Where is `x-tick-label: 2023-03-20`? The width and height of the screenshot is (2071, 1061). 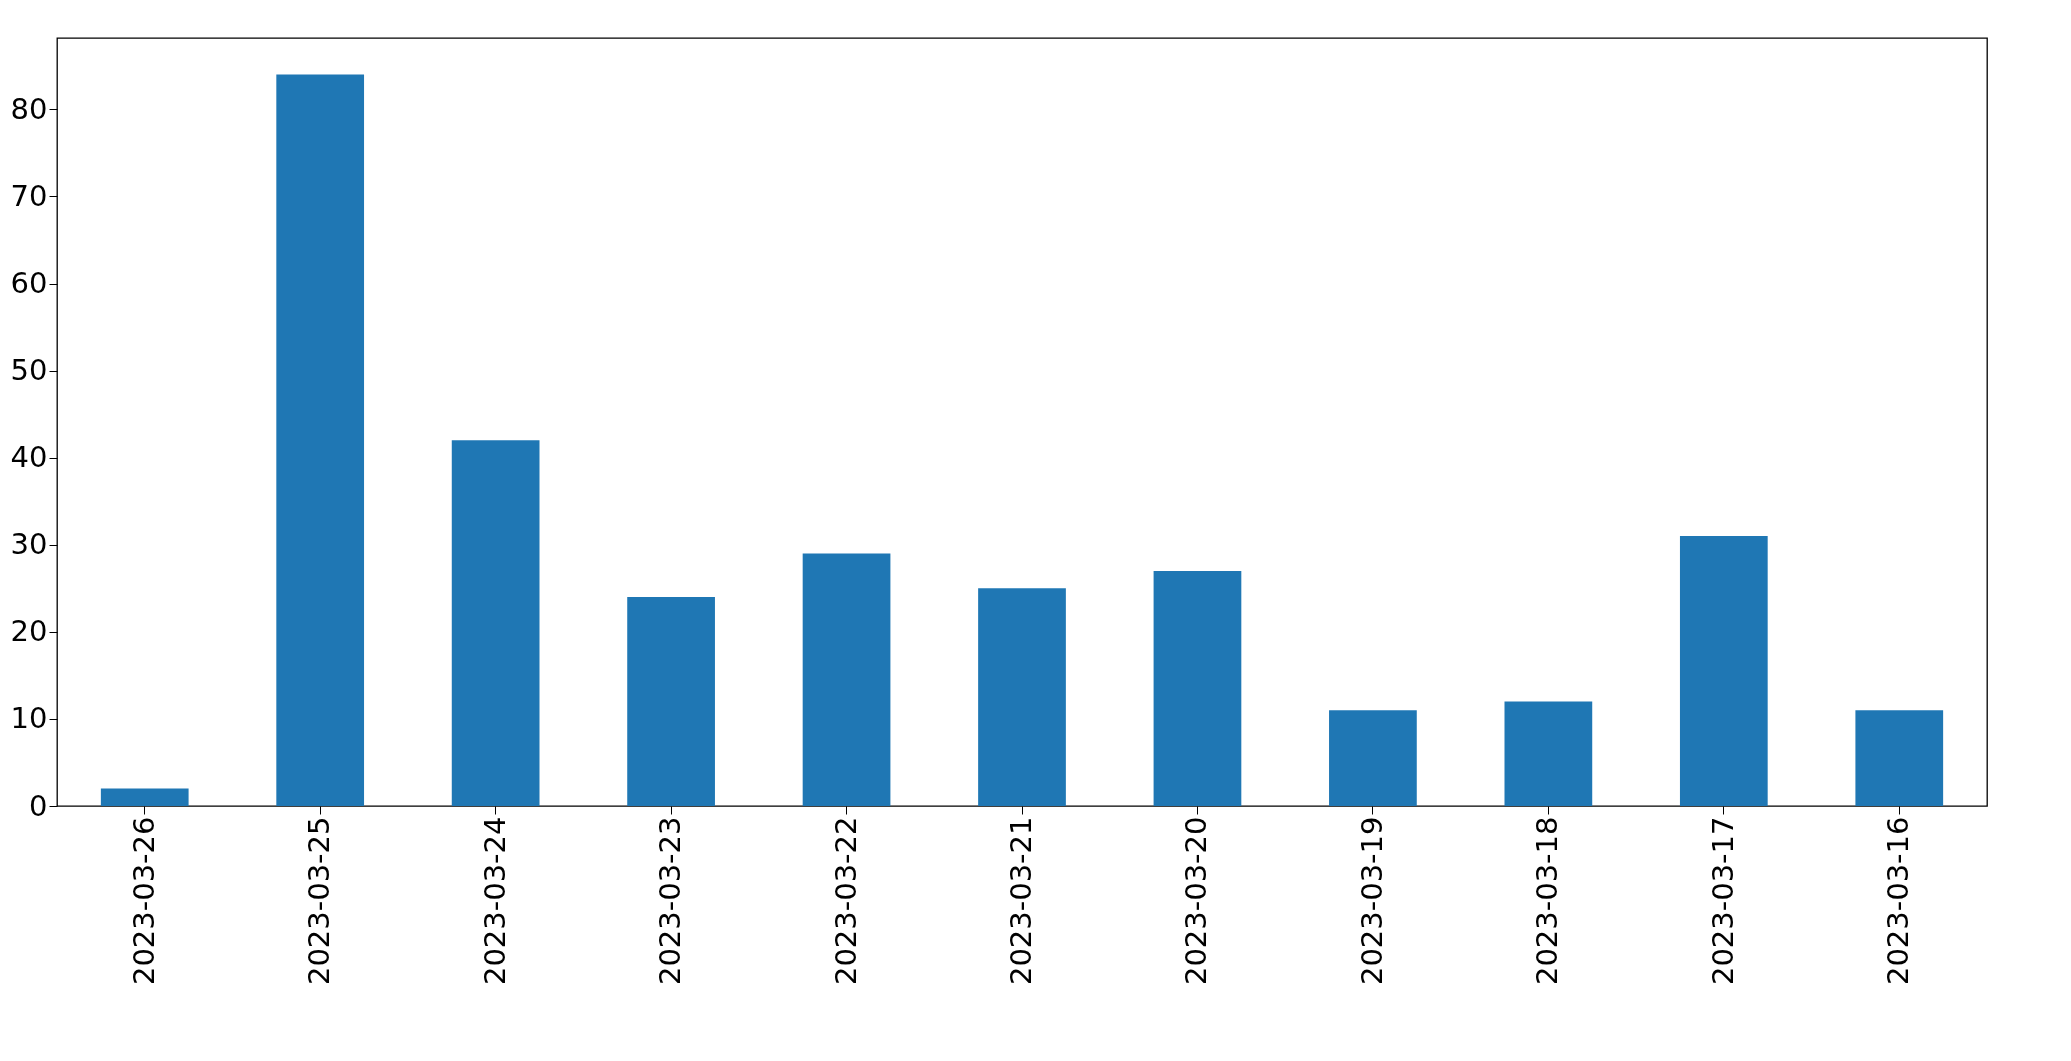 x-tick-label: 2023-03-20 is located at coordinates (1196, 901).